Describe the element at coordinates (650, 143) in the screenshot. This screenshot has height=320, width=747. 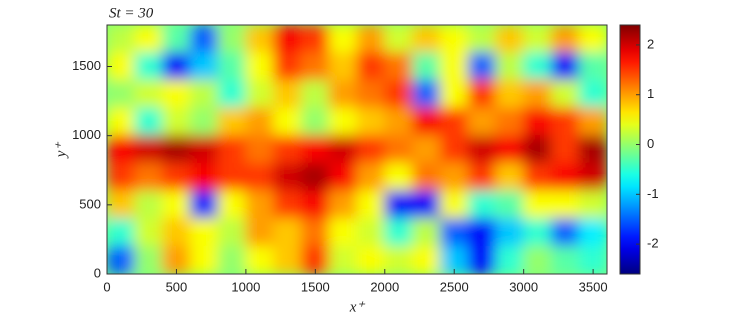
I see `colorbar-tick-label: 0` at that location.